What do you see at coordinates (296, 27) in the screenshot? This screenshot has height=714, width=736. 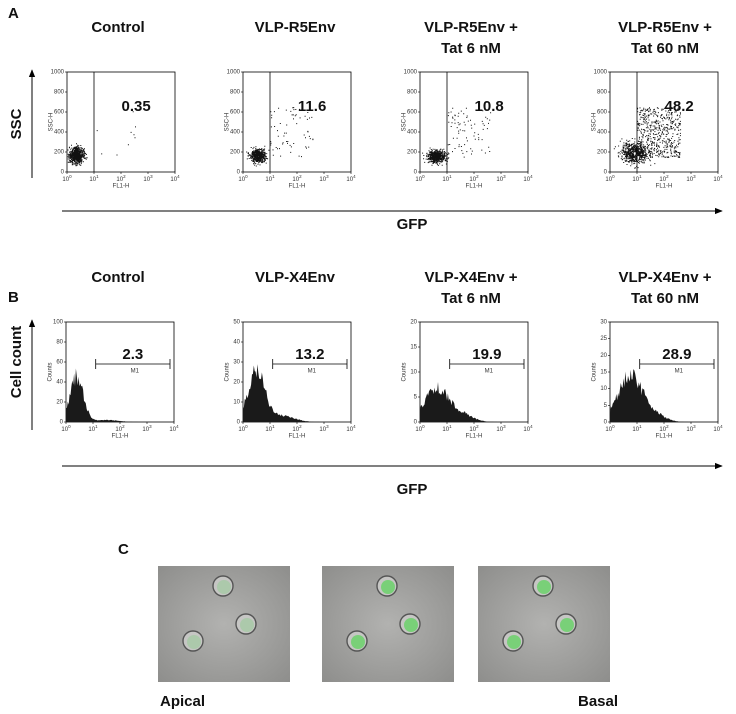 I see `plot-title: VLP-R5Env` at bounding box center [296, 27].